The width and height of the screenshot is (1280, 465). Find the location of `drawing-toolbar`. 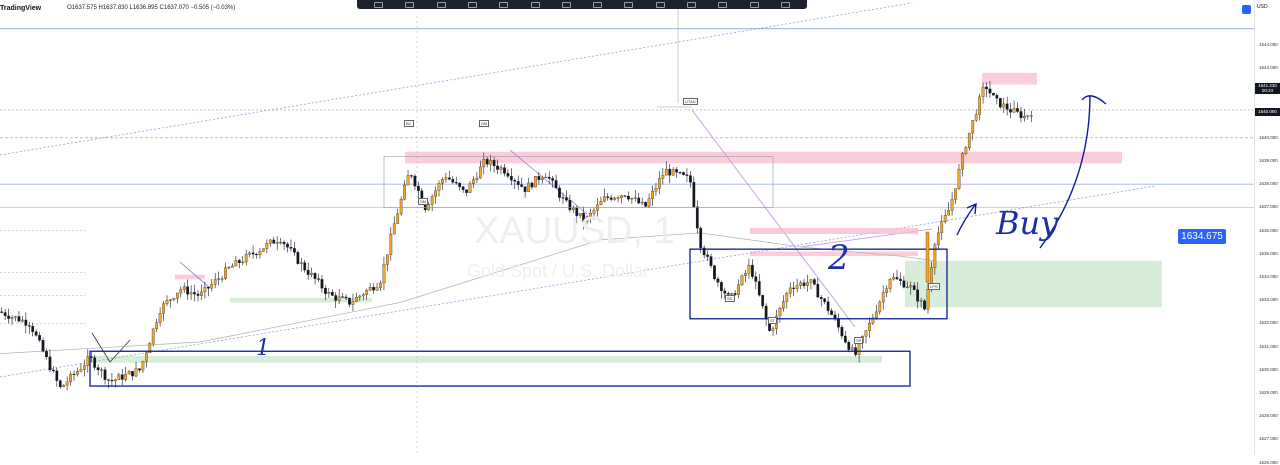

drawing-toolbar is located at coordinates (582, 4).